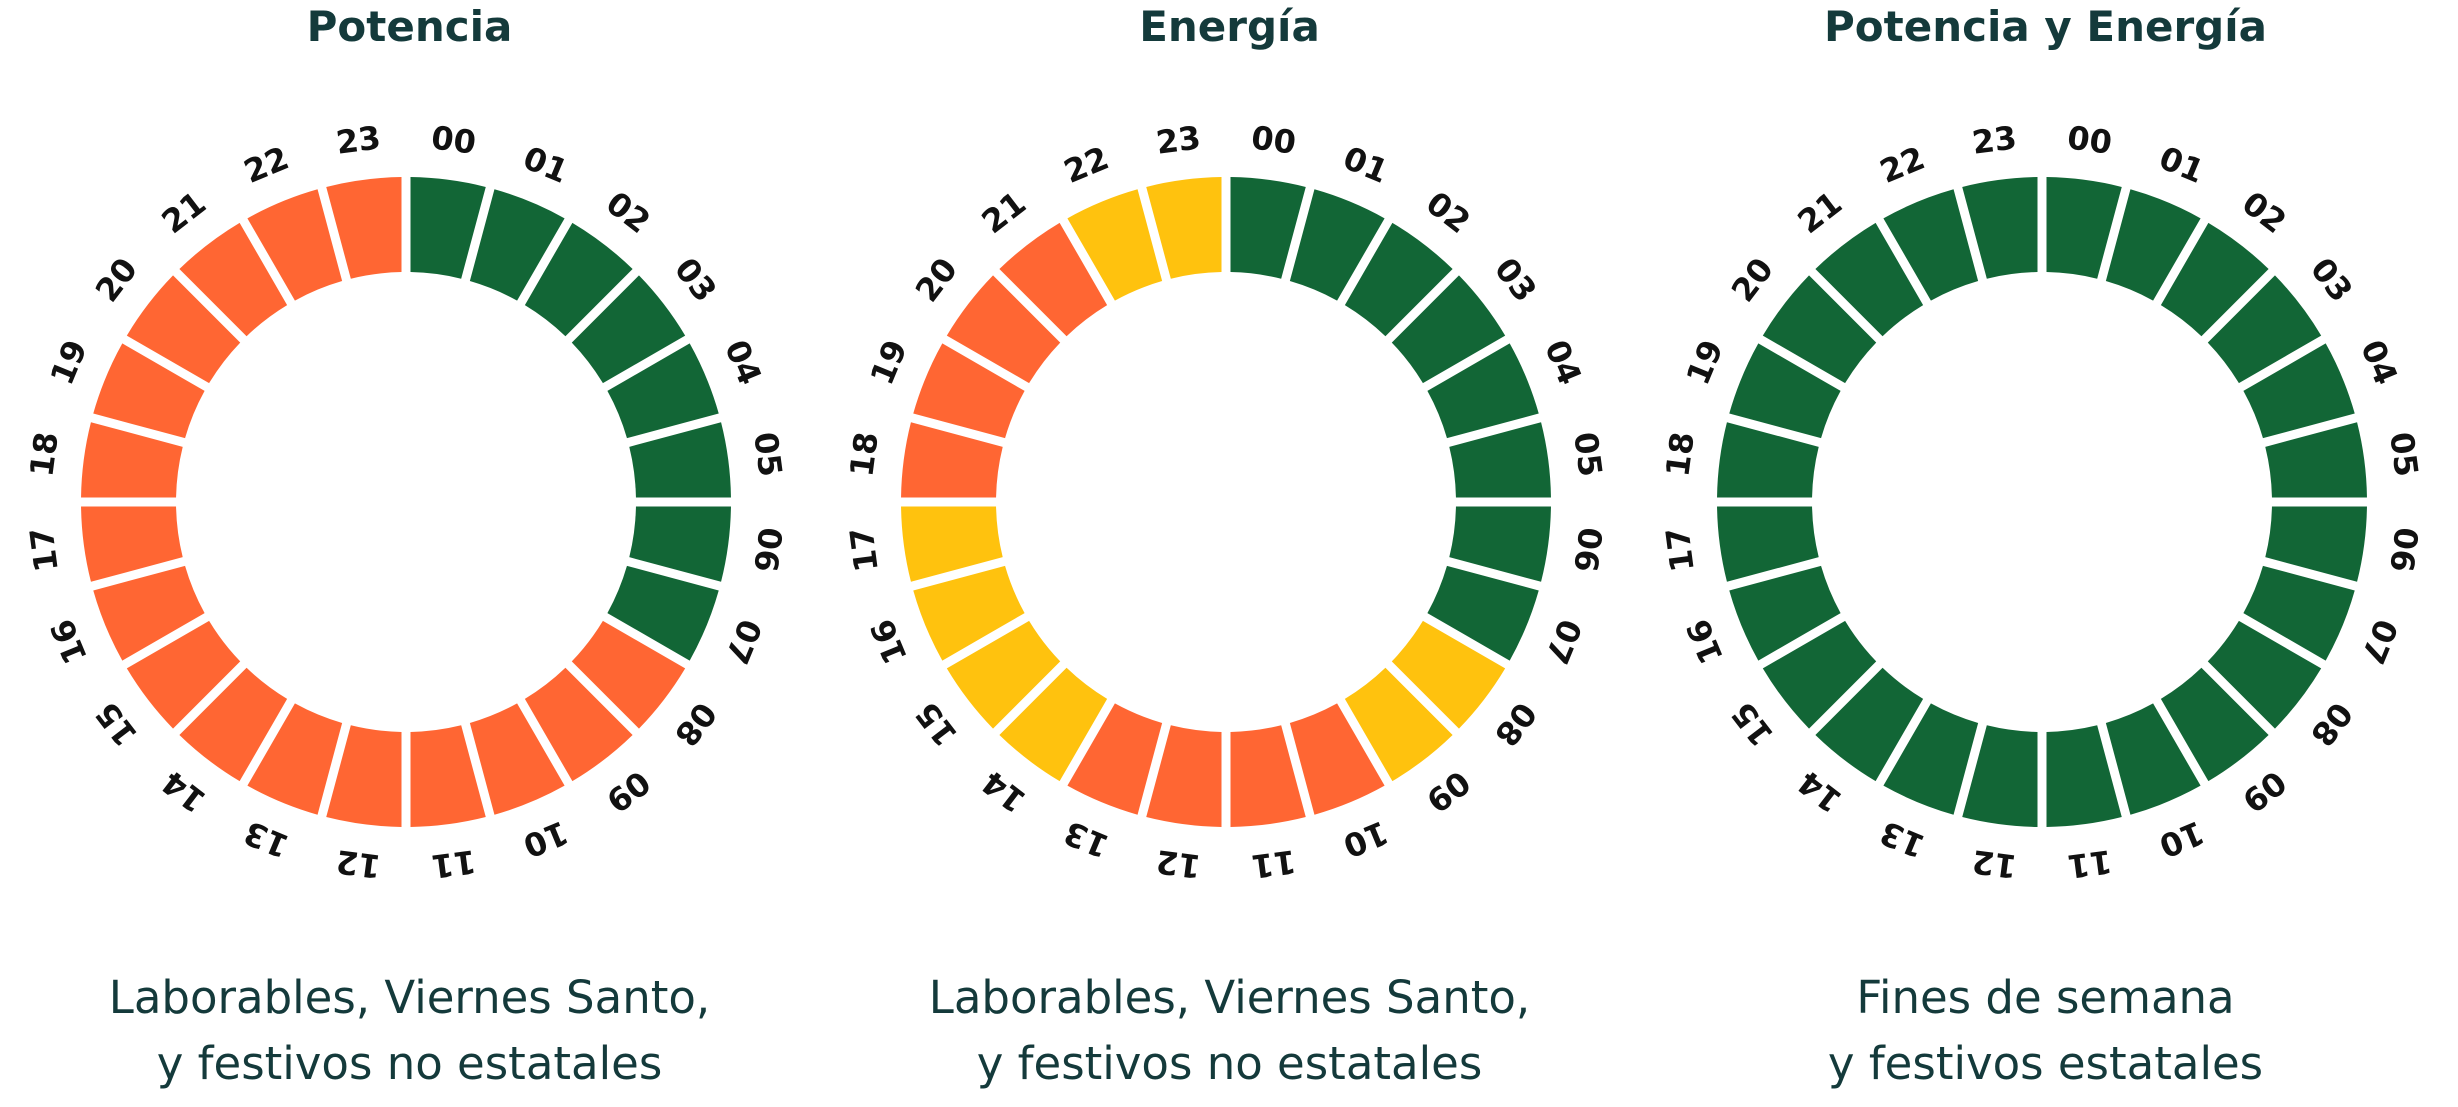 This screenshot has height=1107, width=2458. I want to click on hour-label-03: 03, so click(2331, 280).